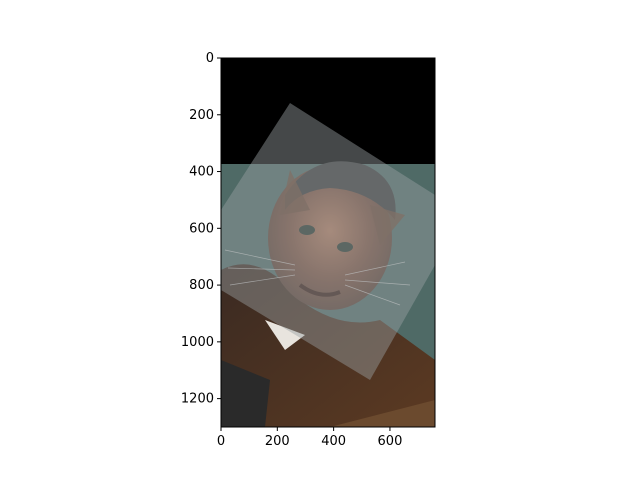 The width and height of the screenshot is (640, 480). I want to click on y-tick-label: 1200, so click(197, 399).